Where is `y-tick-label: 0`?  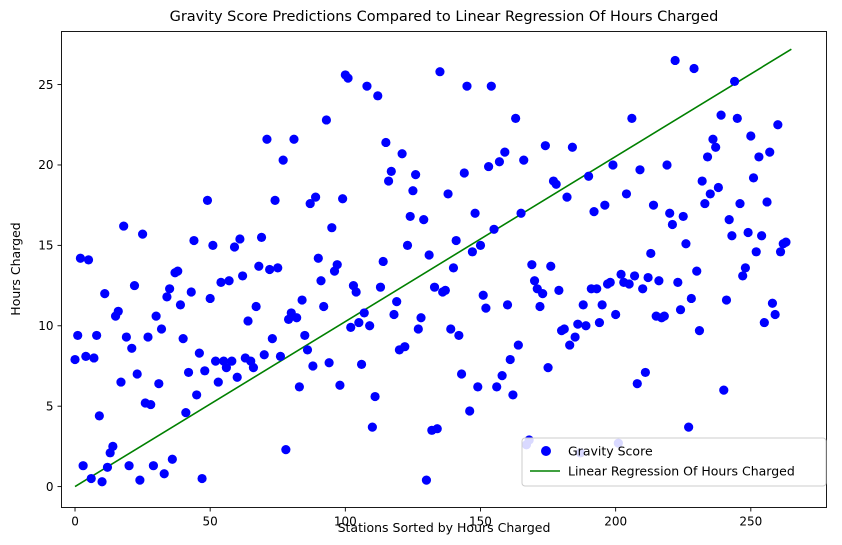
y-tick-label: 0 is located at coordinates (50, 487).